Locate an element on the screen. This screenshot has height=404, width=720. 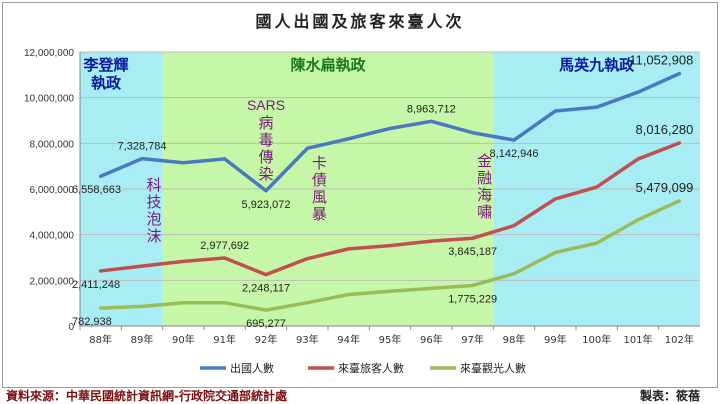
source-note: 資料來源：中華民國統計資訊網-行政院交通部統計處 is located at coordinates (146, 396).